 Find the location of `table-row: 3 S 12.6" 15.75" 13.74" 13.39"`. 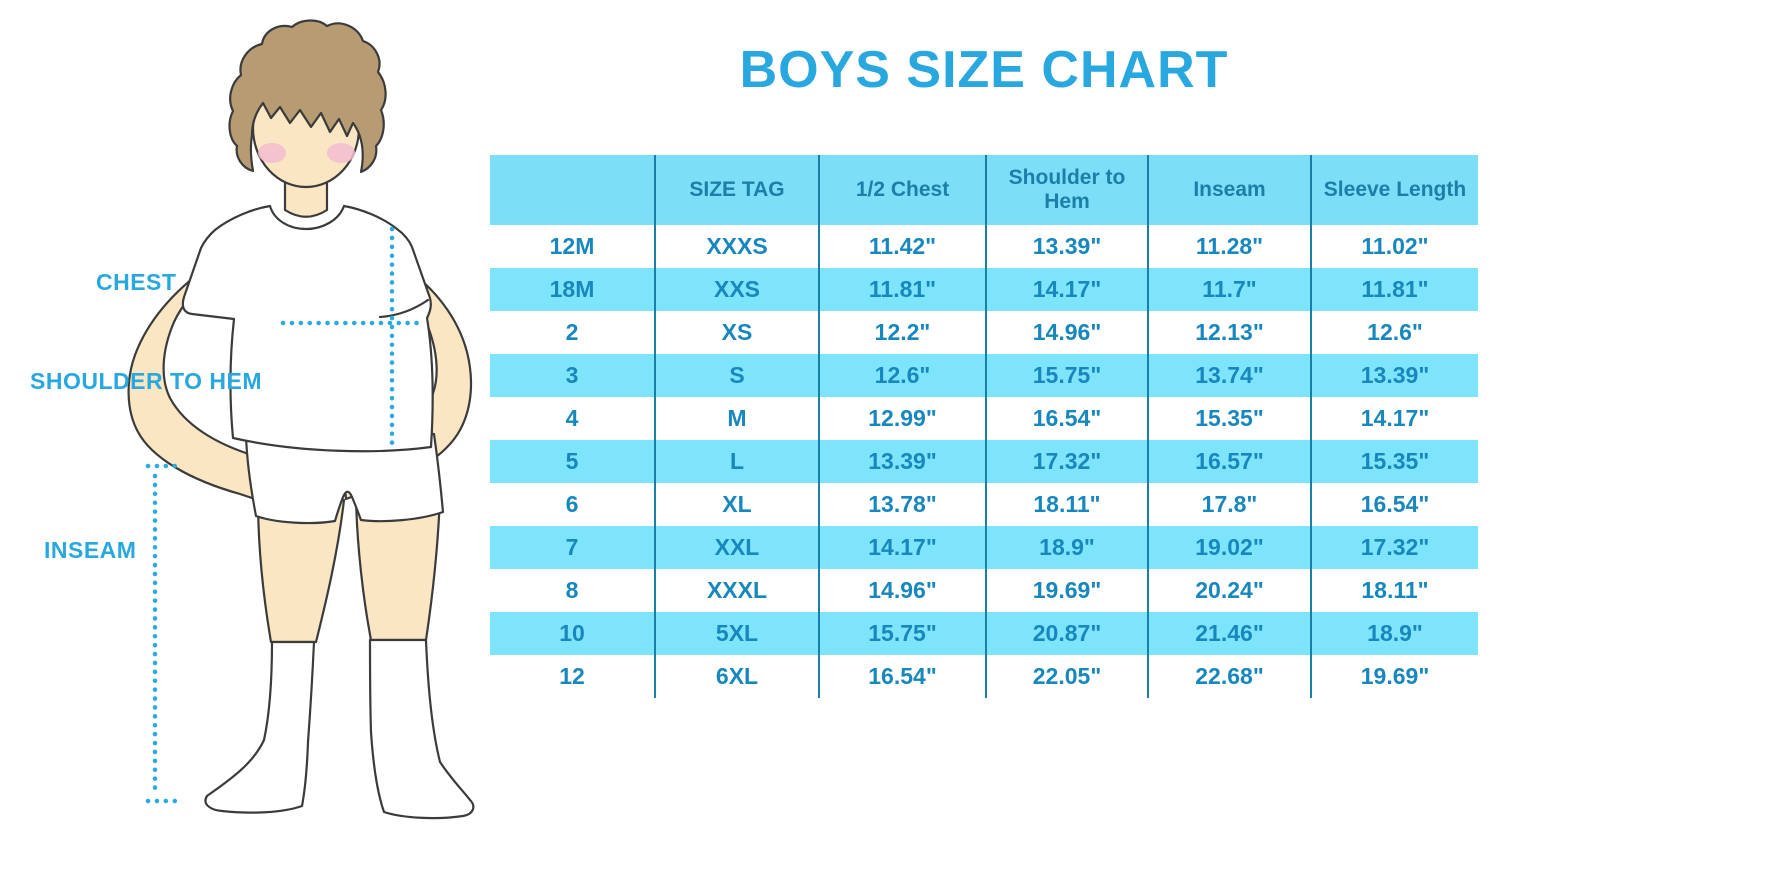

table-row: 3 S 12.6" 15.75" 13.74" 13.39" is located at coordinates (984, 375).